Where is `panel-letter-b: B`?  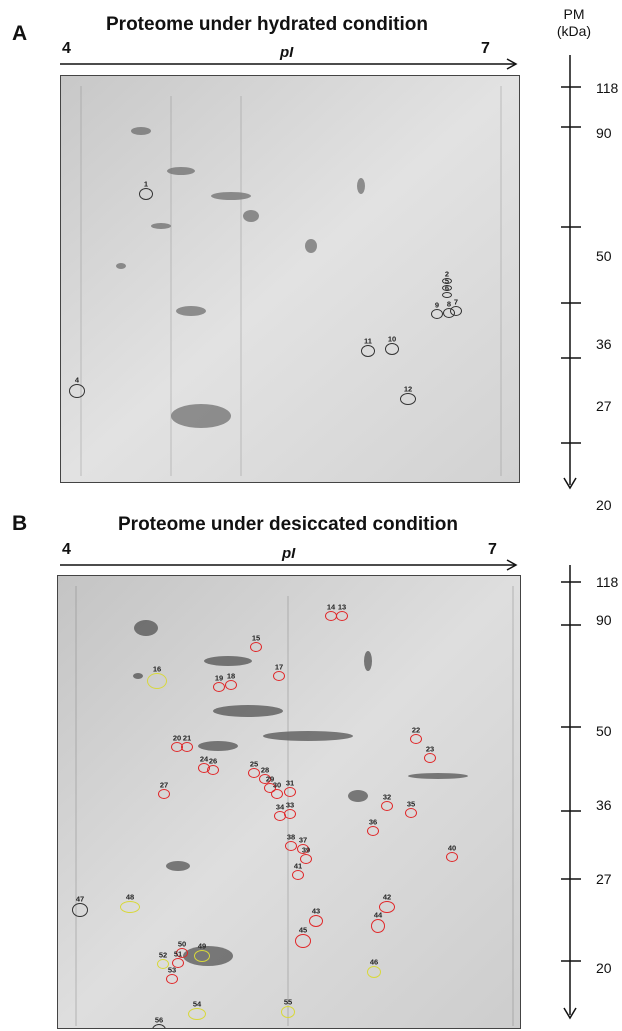 panel-letter-b: B is located at coordinates (20, 523).